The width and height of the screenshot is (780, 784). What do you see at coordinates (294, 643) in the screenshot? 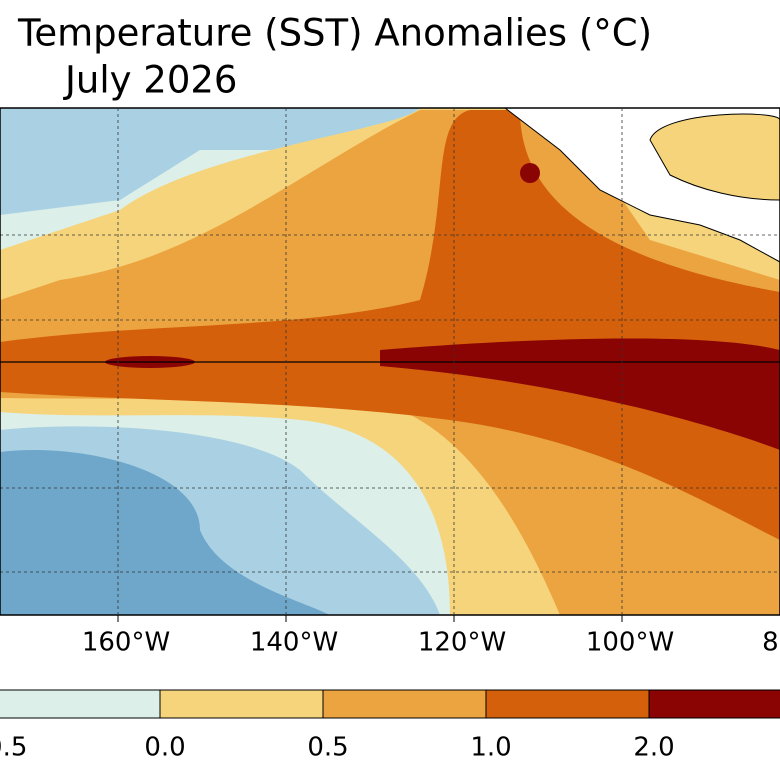
I see `lon-tick-label: 140°W` at bounding box center [294, 643].